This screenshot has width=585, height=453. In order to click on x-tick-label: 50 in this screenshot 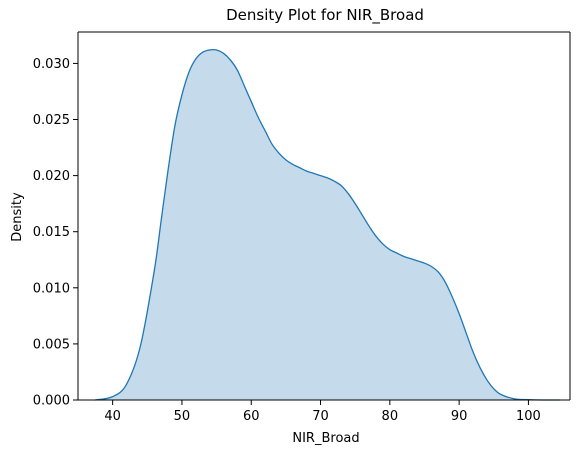, I will do `click(182, 416)`.